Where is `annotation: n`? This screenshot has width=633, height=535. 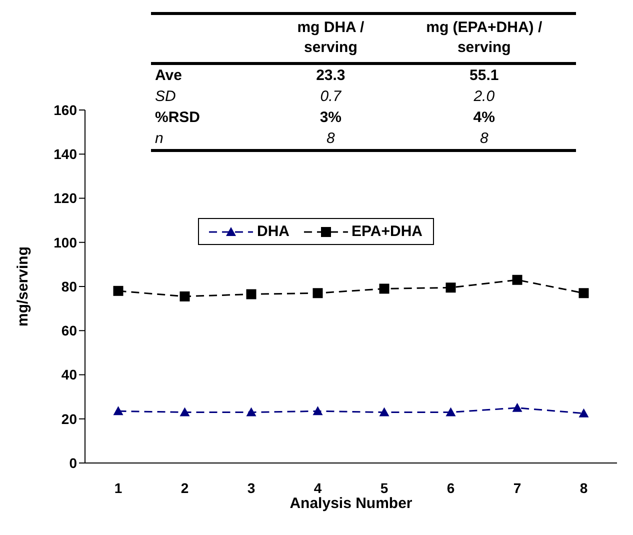
annotation: n is located at coordinates (159, 138).